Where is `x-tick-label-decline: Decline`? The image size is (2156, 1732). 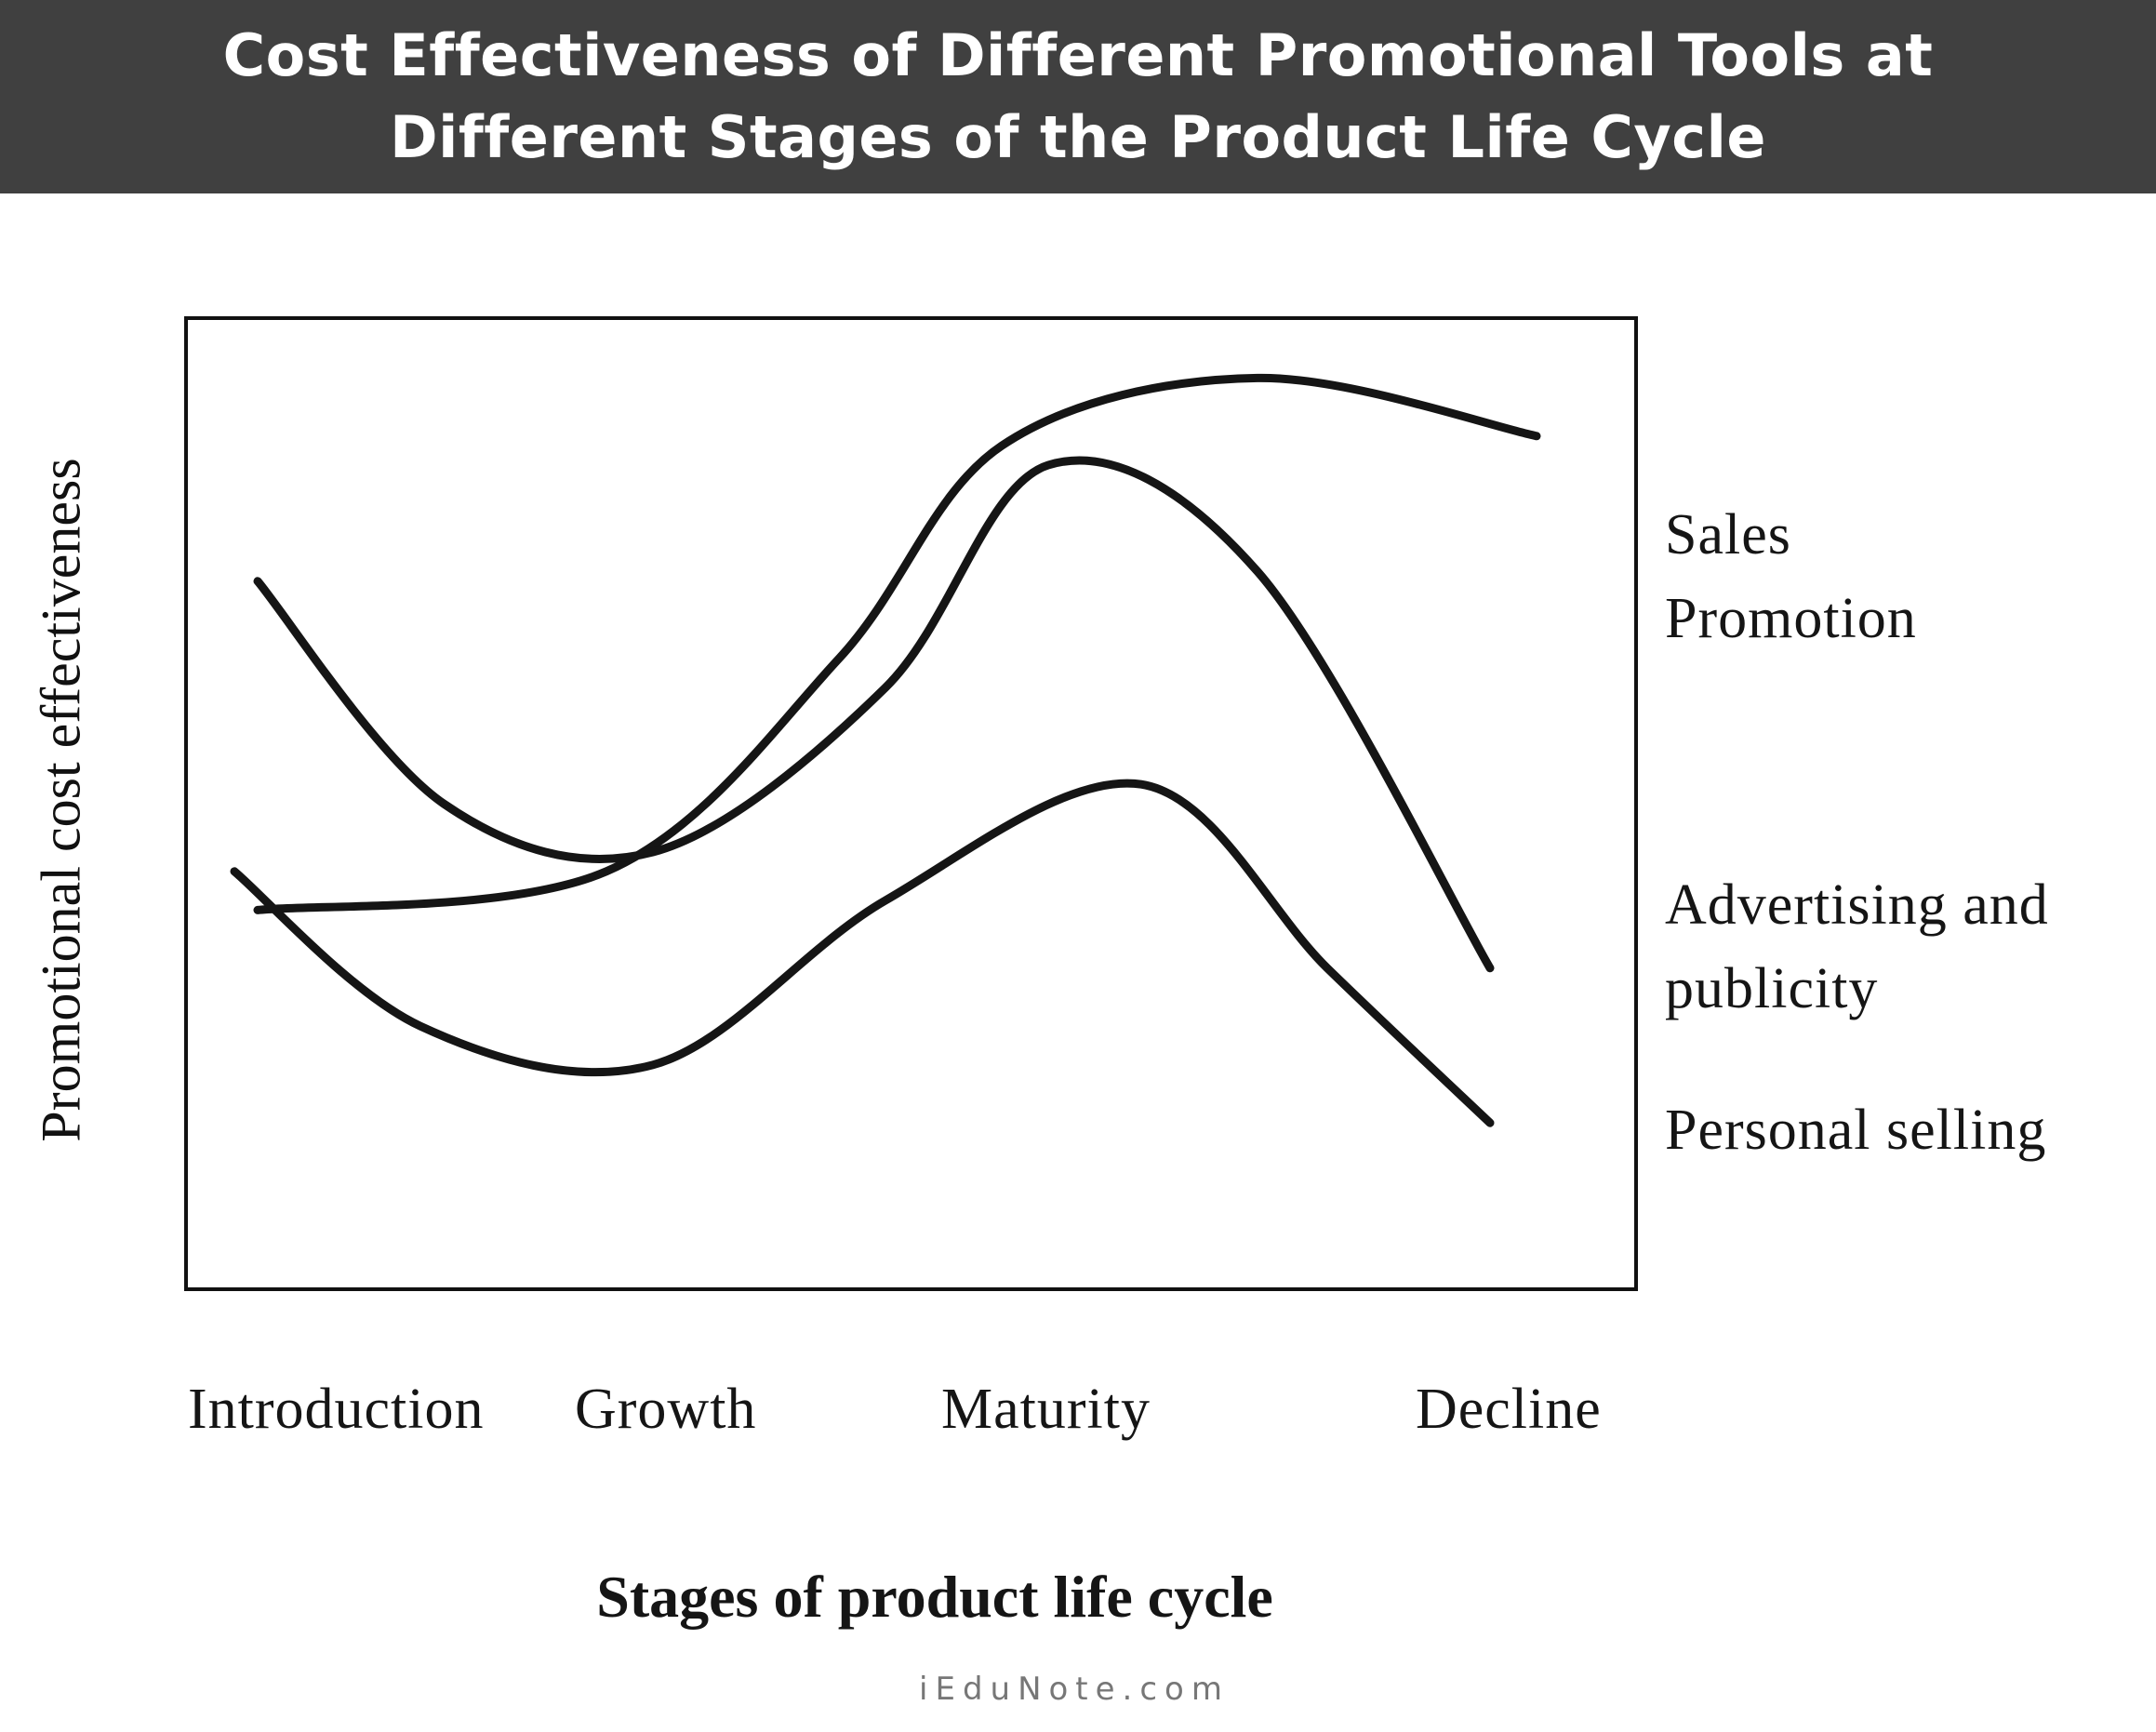
x-tick-label-decline: Decline is located at coordinates (1509, 1409).